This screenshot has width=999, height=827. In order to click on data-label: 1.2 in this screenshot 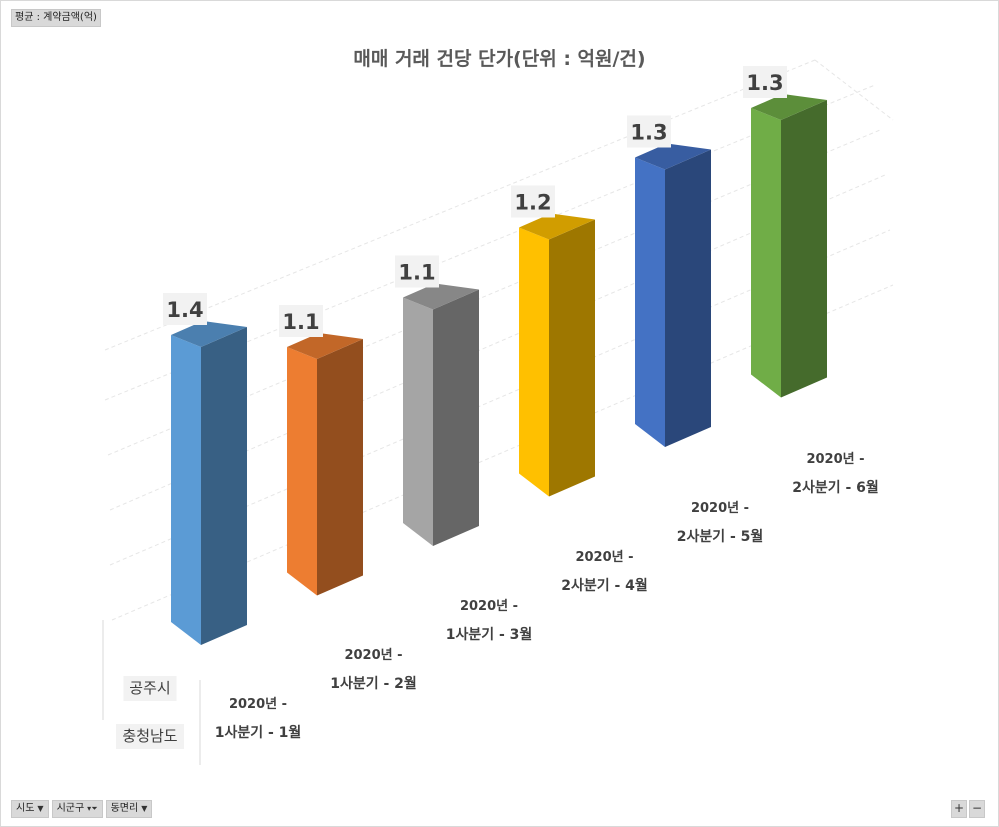, I will do `click(533, 201)`.